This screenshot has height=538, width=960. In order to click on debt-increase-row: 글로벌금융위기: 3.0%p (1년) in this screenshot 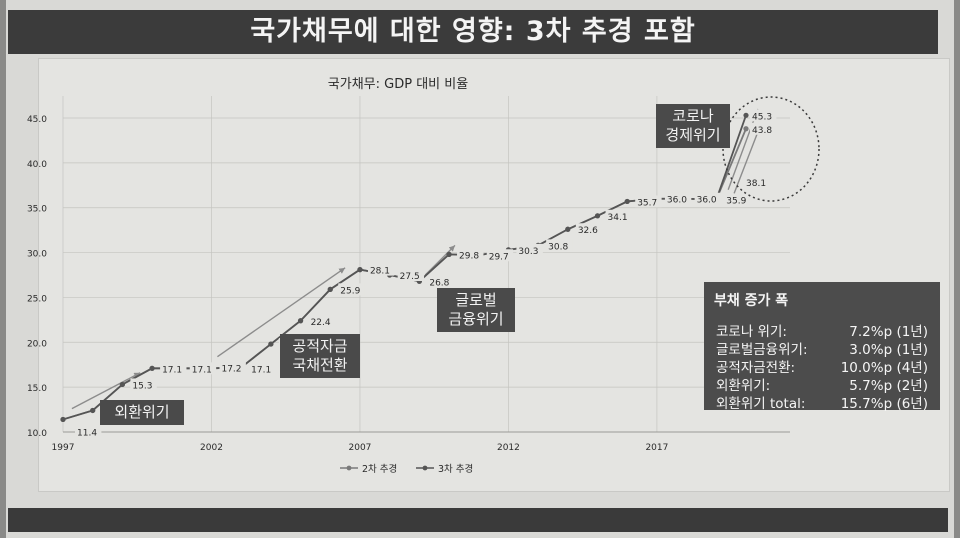, I will do `click(819, 348)`.